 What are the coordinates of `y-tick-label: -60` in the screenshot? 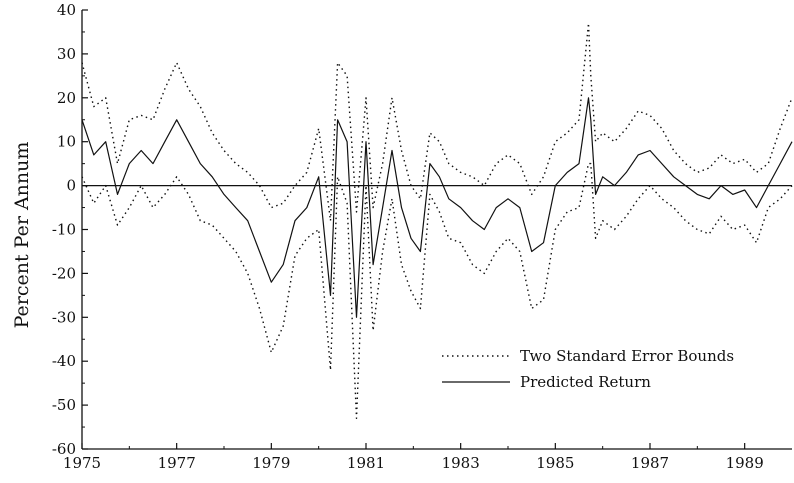 It's located at (64, 449).